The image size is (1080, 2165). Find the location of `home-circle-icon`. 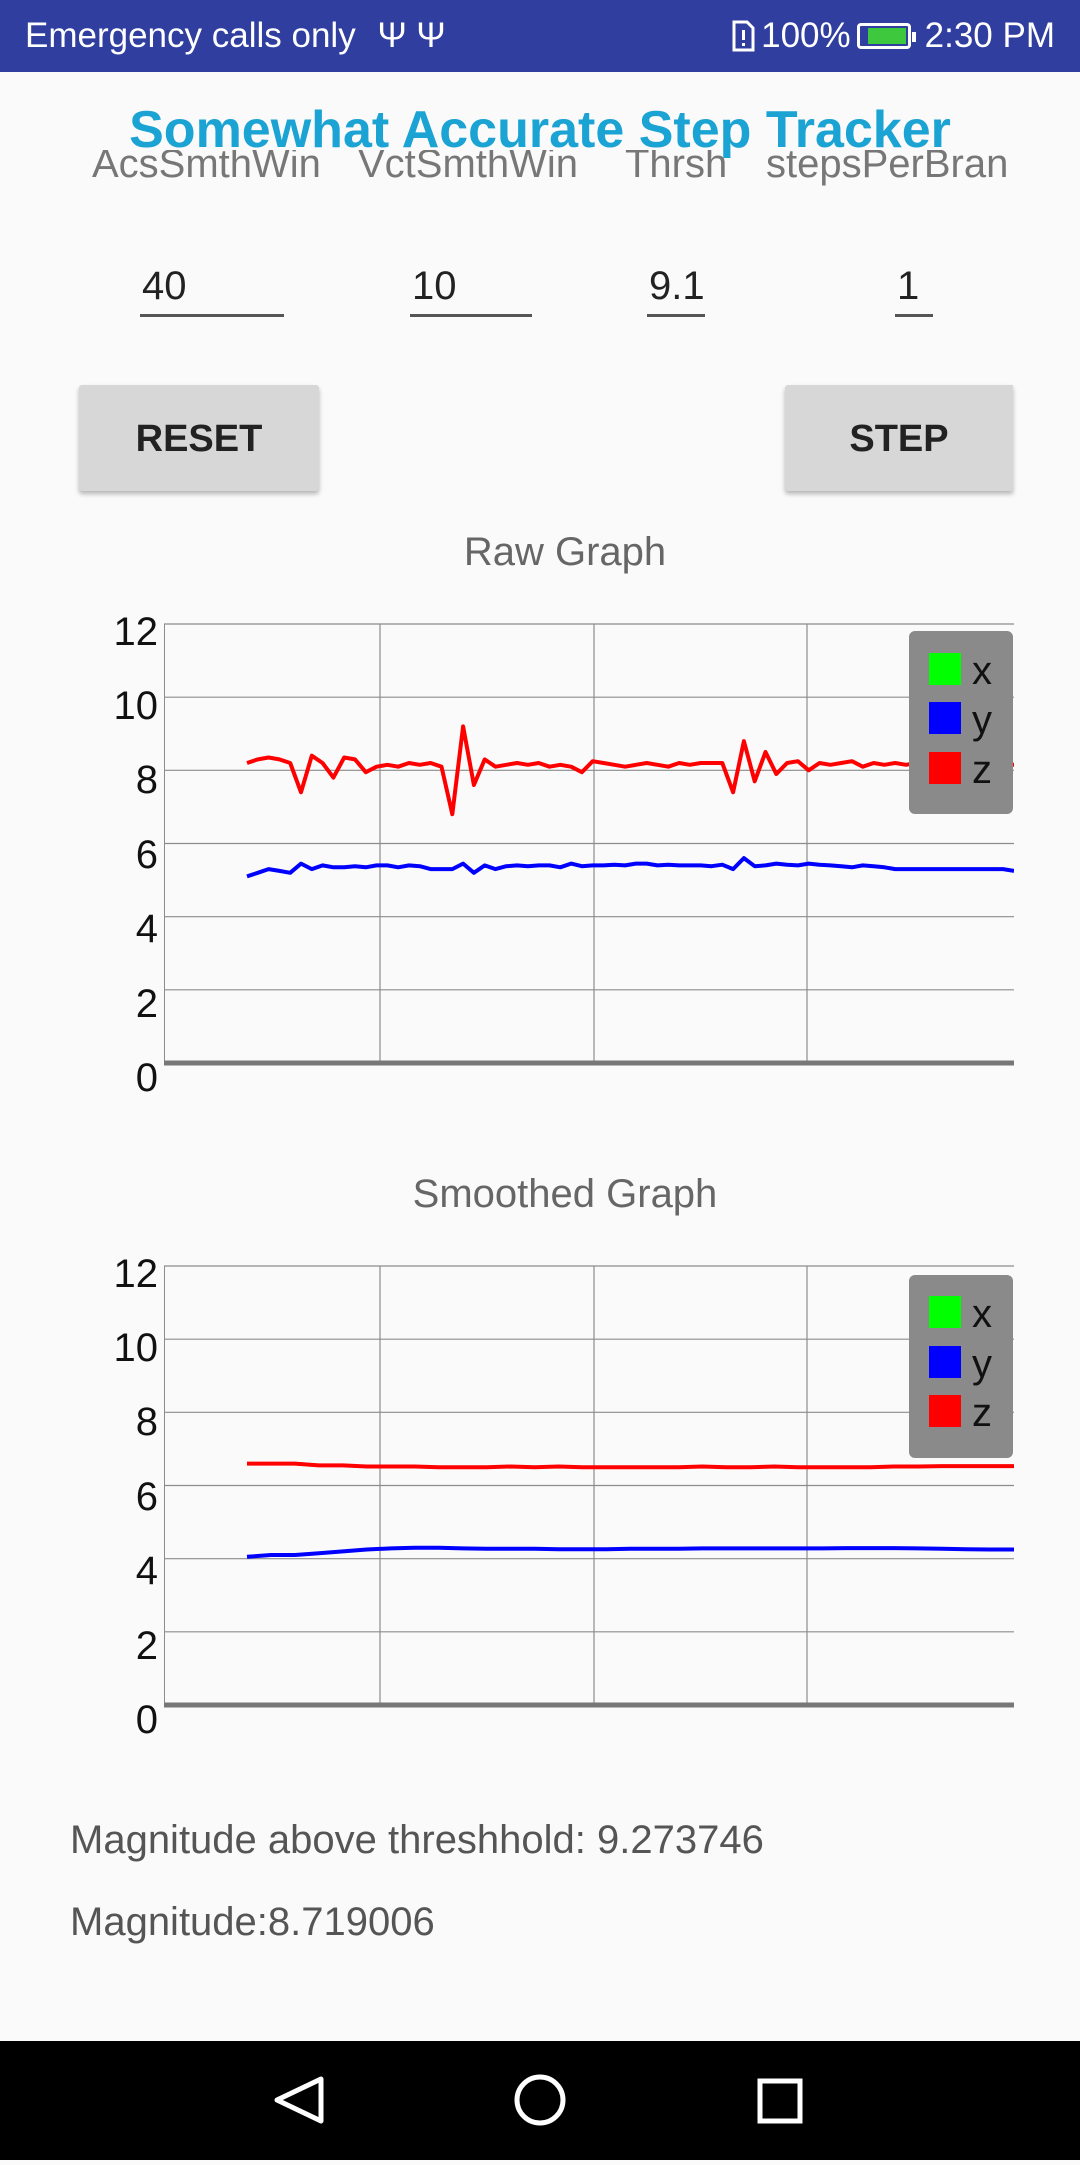

home-circle-icon is located at coordinates (540, 2100).